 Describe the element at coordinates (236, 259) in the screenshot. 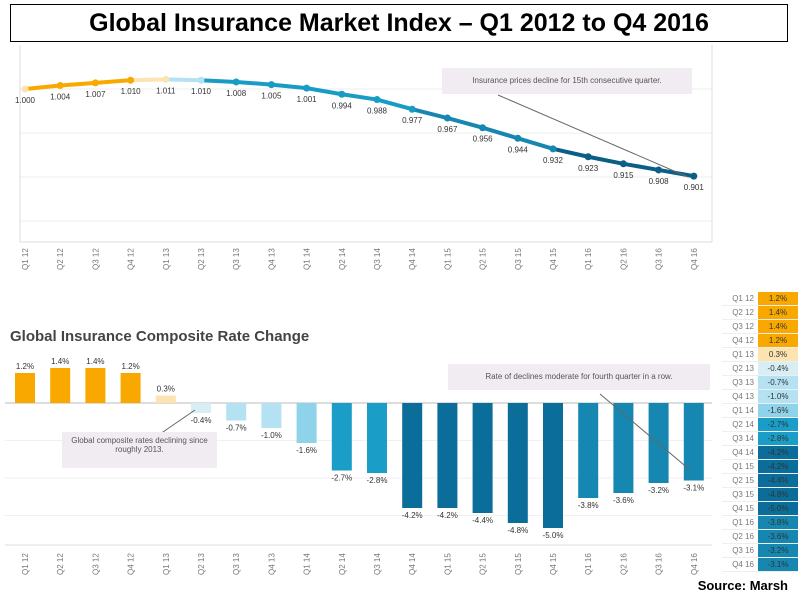

I see `line-x-tick-label: Q3 13` at that location.